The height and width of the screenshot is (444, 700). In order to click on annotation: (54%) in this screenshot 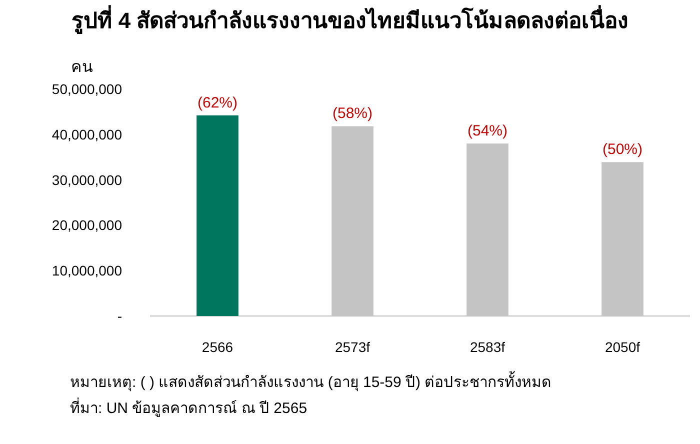, I will do `click(487, 131)`.